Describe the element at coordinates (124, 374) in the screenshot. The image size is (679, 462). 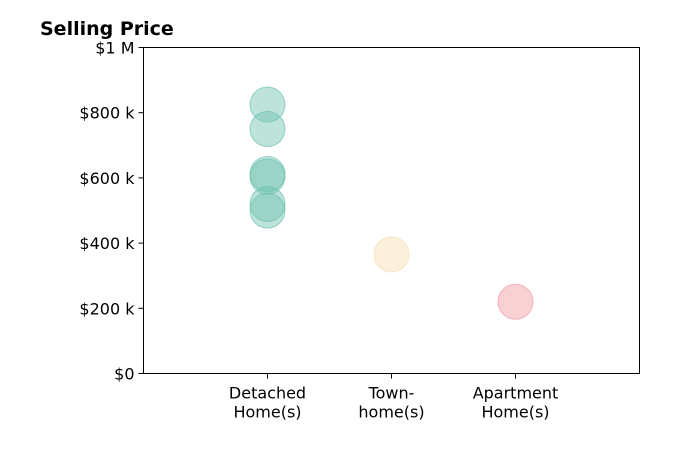
I see `y-tick-label: $0` at that location.